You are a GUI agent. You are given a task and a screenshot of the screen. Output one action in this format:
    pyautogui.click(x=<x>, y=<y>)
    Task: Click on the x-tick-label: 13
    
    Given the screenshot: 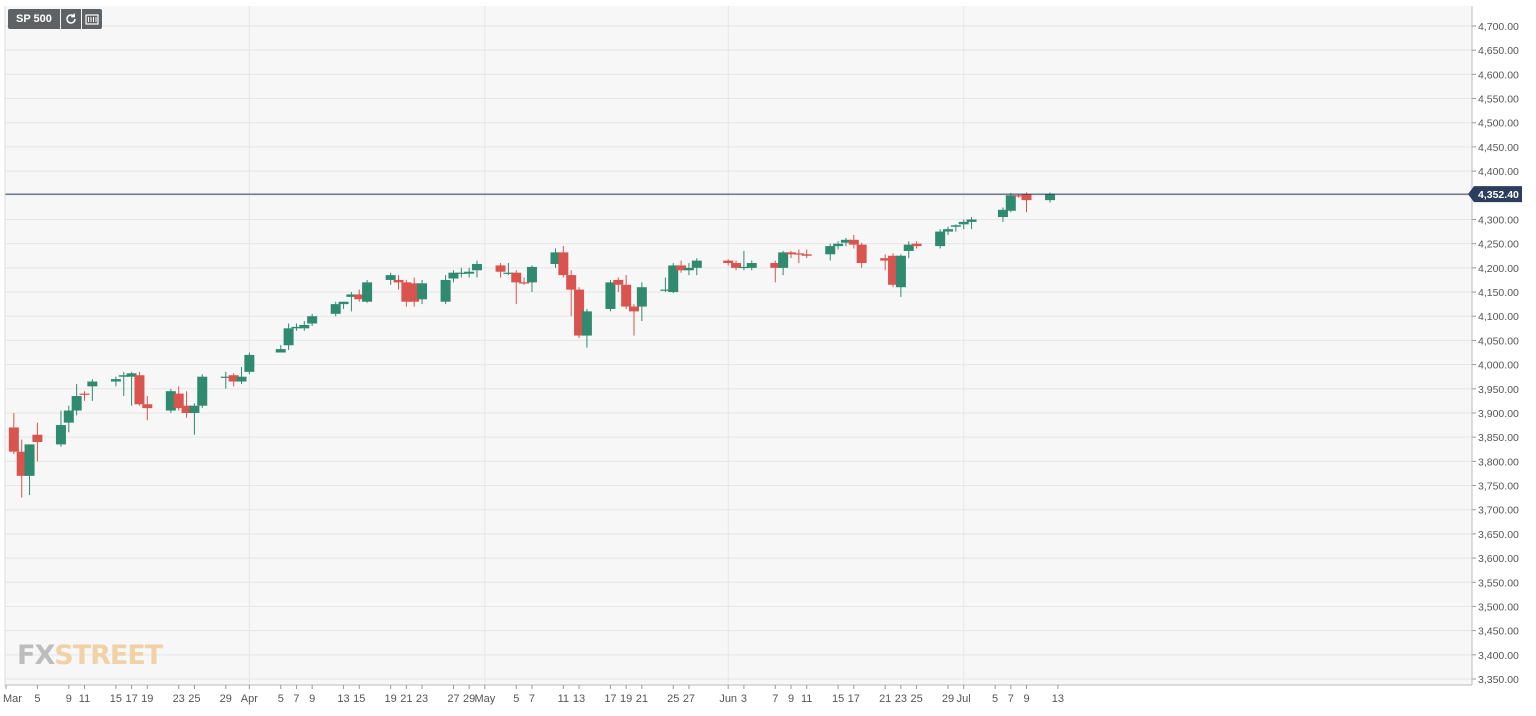 What is the action you would take?
    pyautogui.click(x=1058, y=699)
    